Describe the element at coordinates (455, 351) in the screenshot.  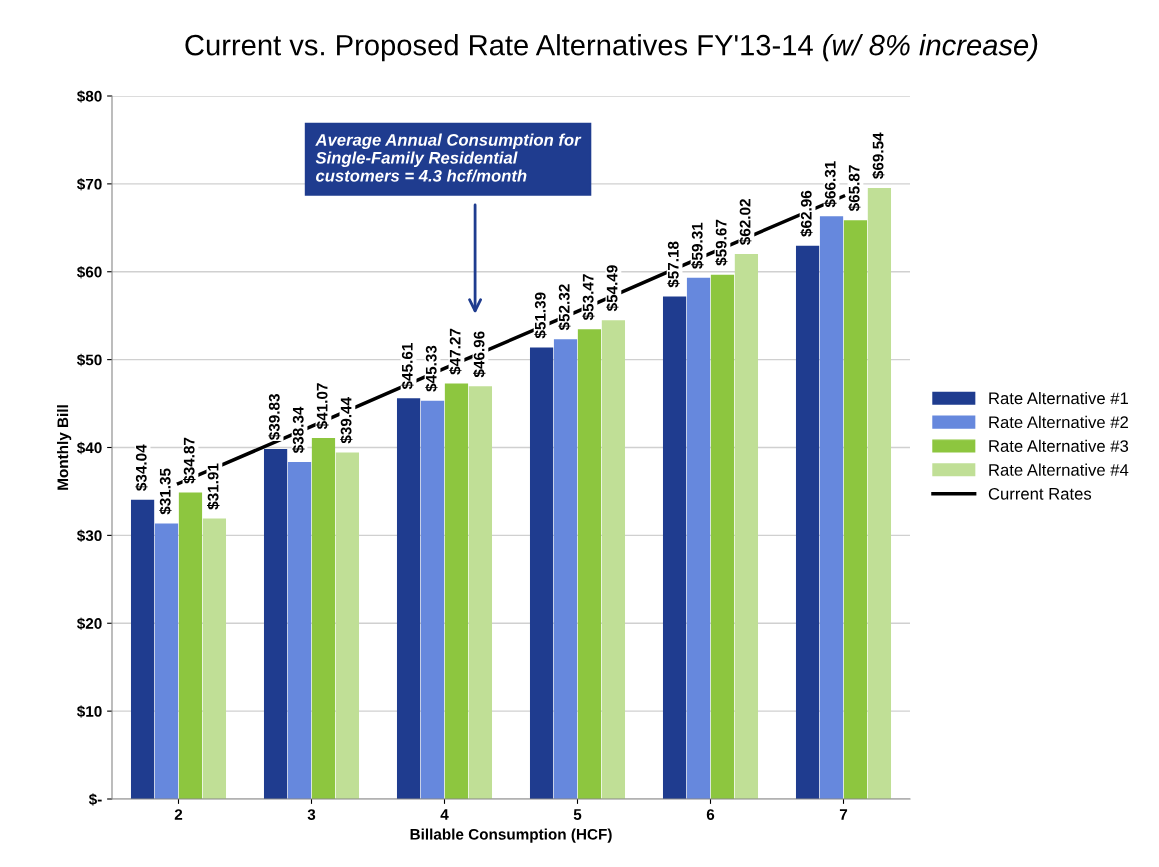
I see `data-label: $47.27` at that location.